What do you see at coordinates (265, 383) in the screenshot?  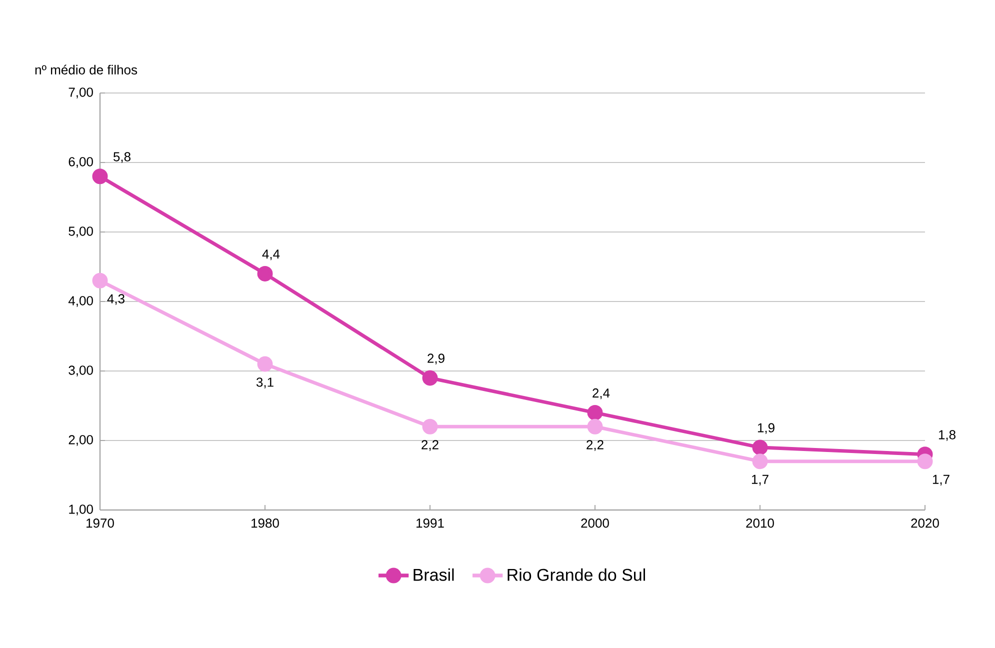 I see `data-label: 3,1` at bounding box center [265, 383].